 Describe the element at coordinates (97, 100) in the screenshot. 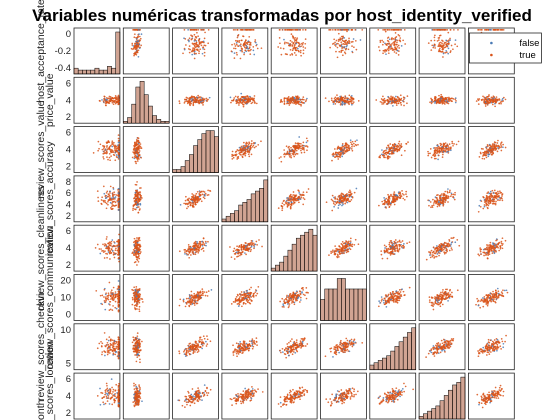

I see `panel-v2-v1` at that location.